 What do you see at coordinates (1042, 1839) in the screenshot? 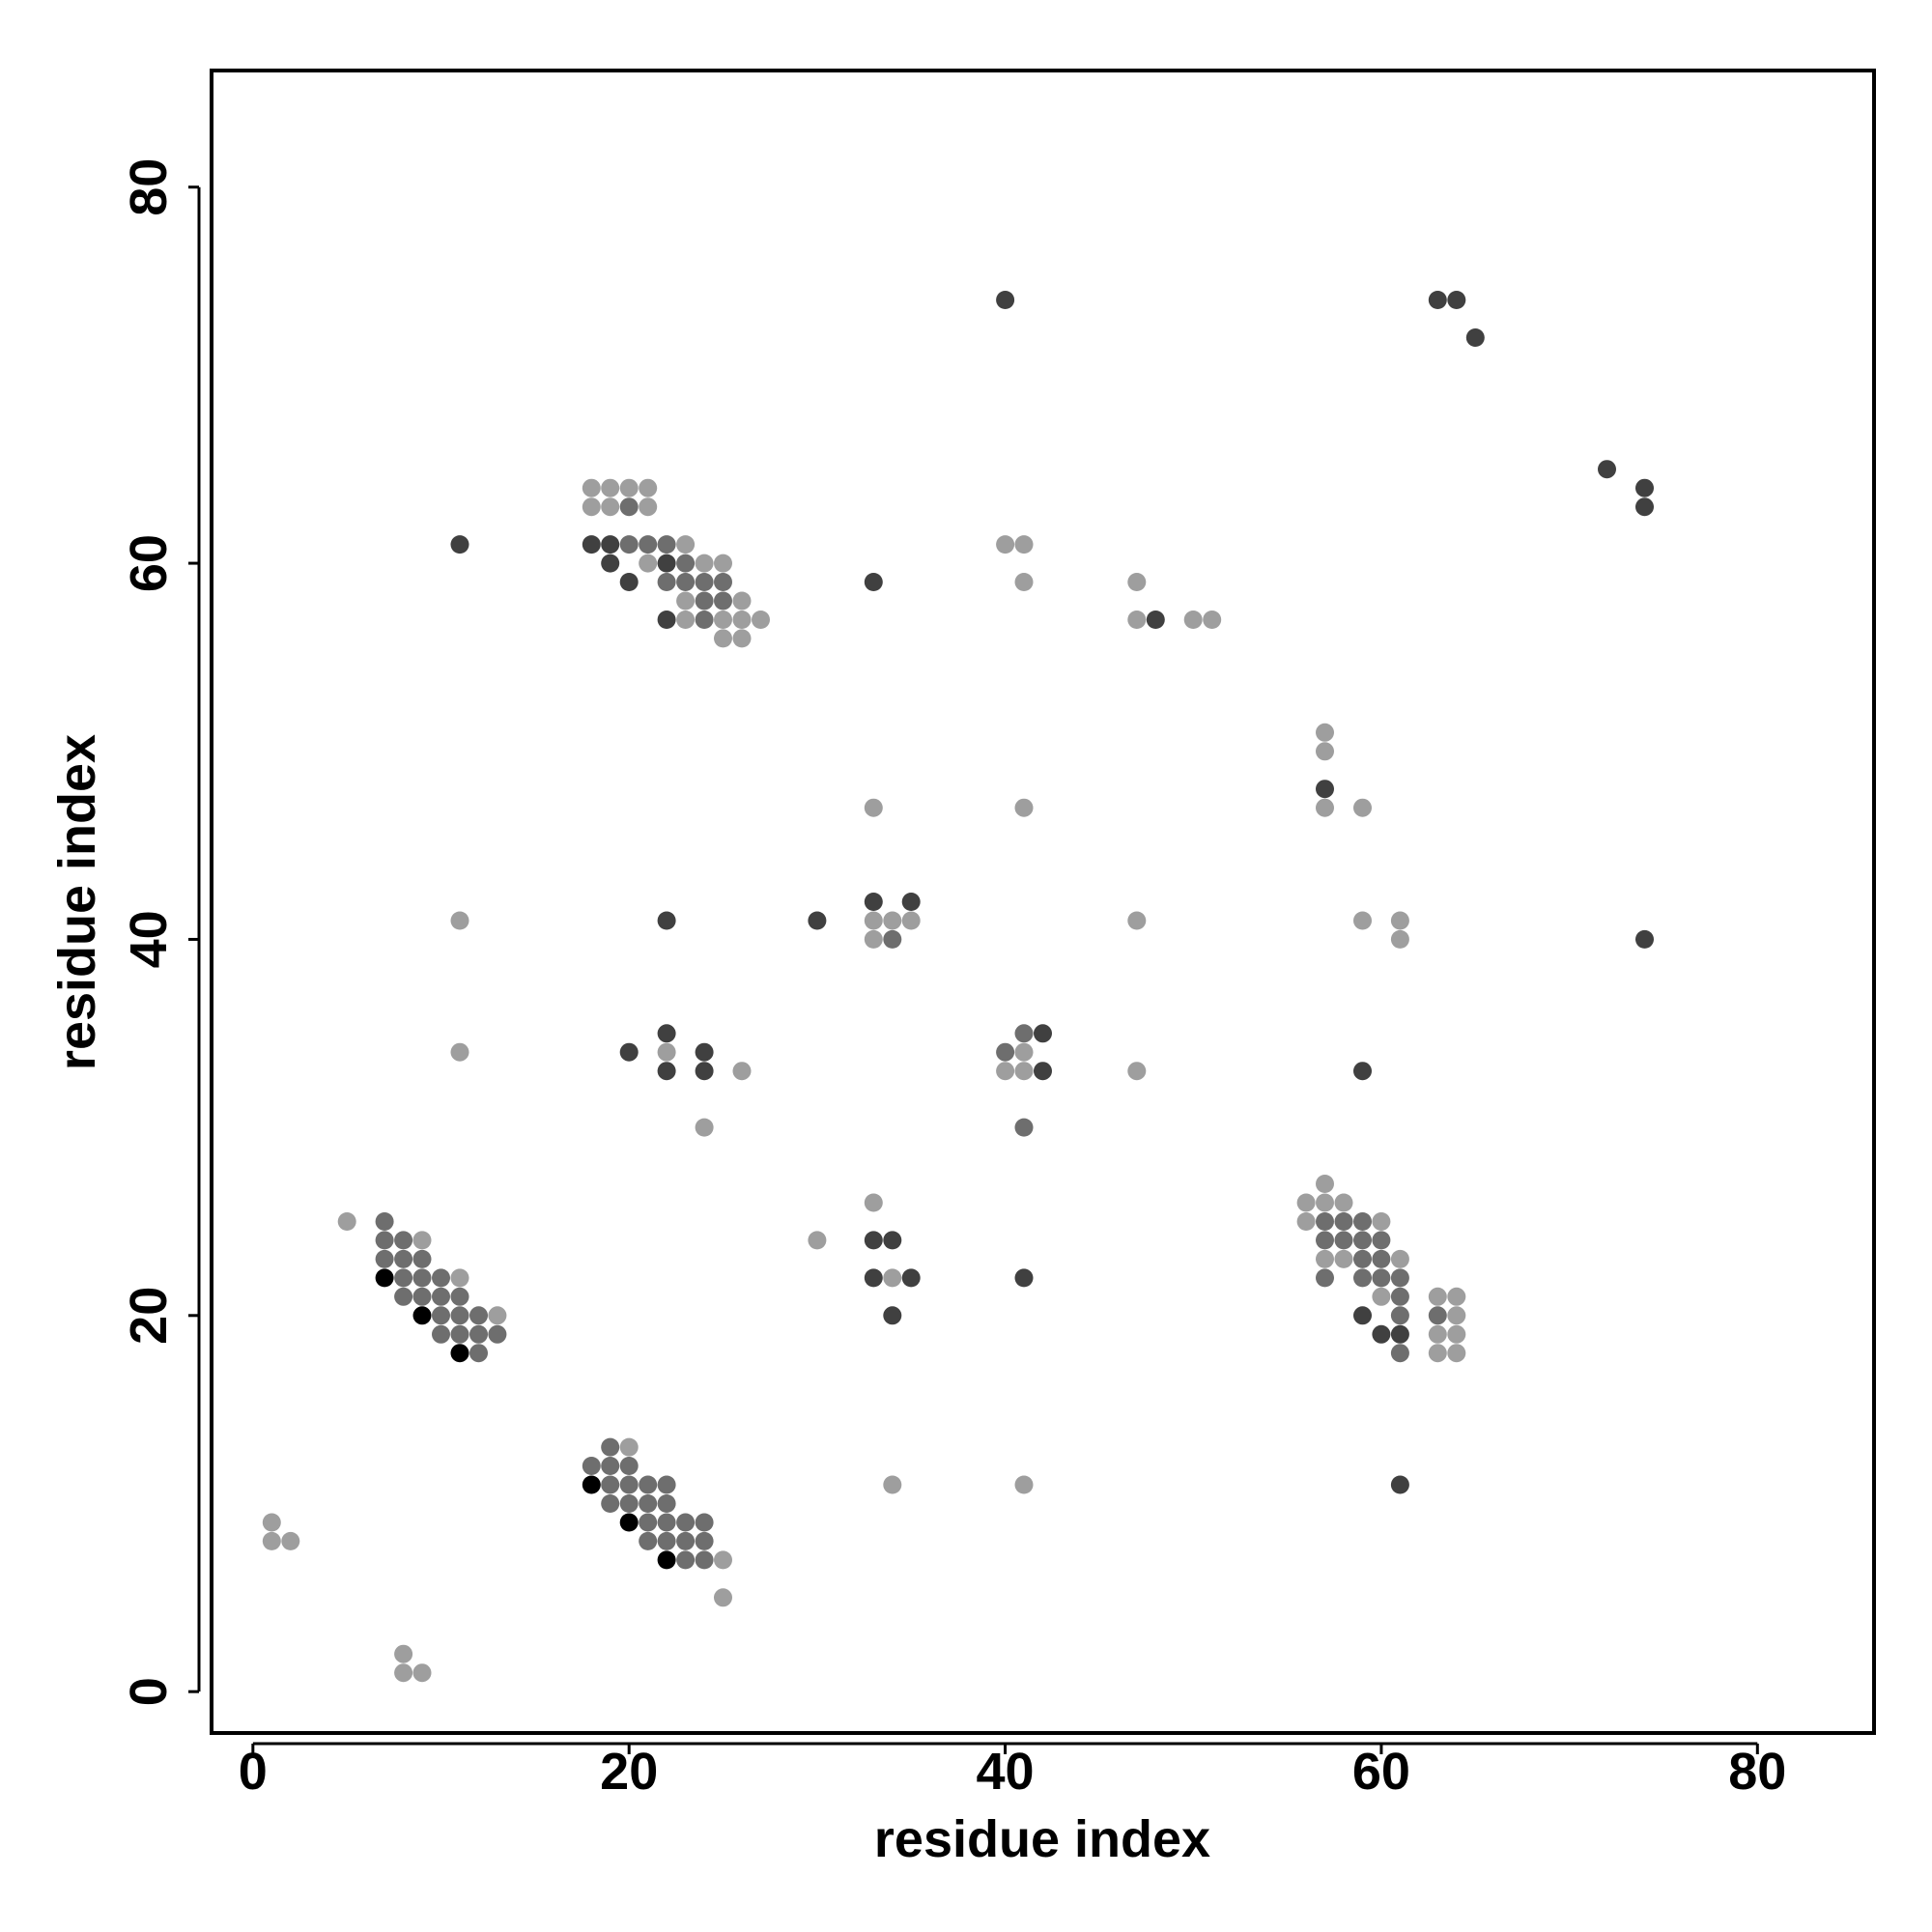
I see `x-axis-title: residue index` at bounding box center [1042, 1839].